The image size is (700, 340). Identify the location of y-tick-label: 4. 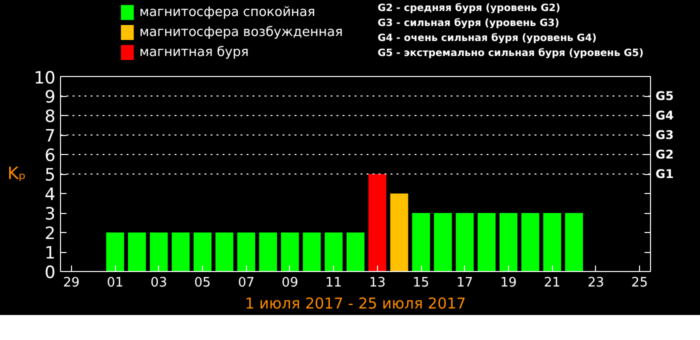
(50, 195).